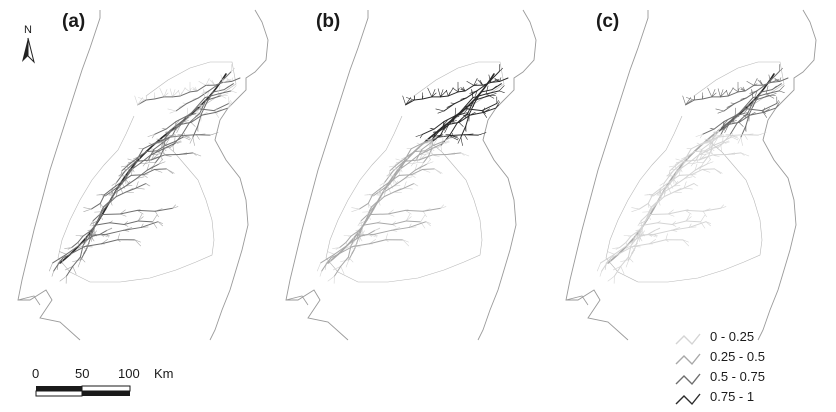 This screenshot has height=412, width=836. What do you see at coordinates (164, 373) in the screenshot?
I see `scale-unit: Km` at bounding box center [164, 373].